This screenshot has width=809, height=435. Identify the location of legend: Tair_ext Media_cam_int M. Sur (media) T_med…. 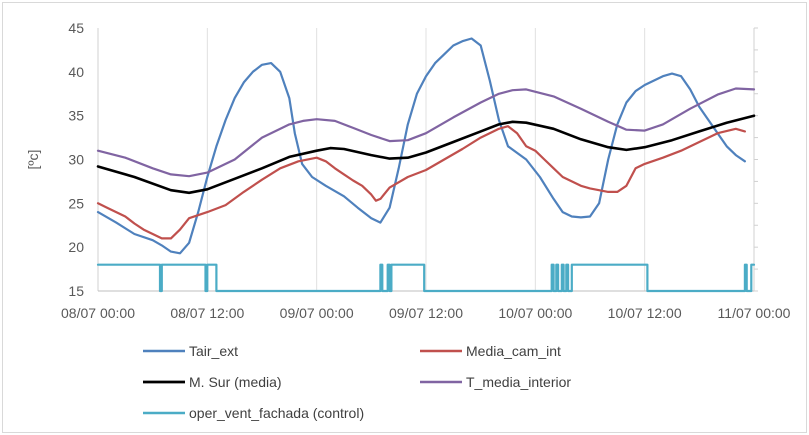
(357, 382).